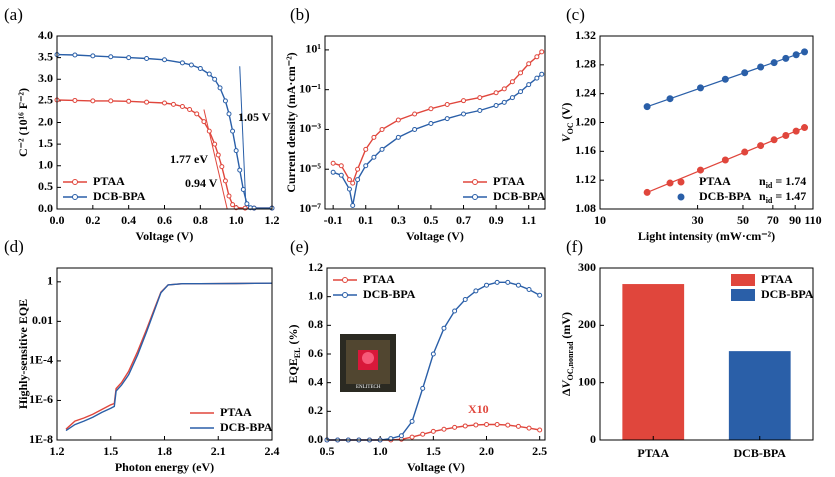 The image size is (835, 477). Describe the element at coordinates (566, 392) in the screenshot. I see `text-part: Δ` at that location.